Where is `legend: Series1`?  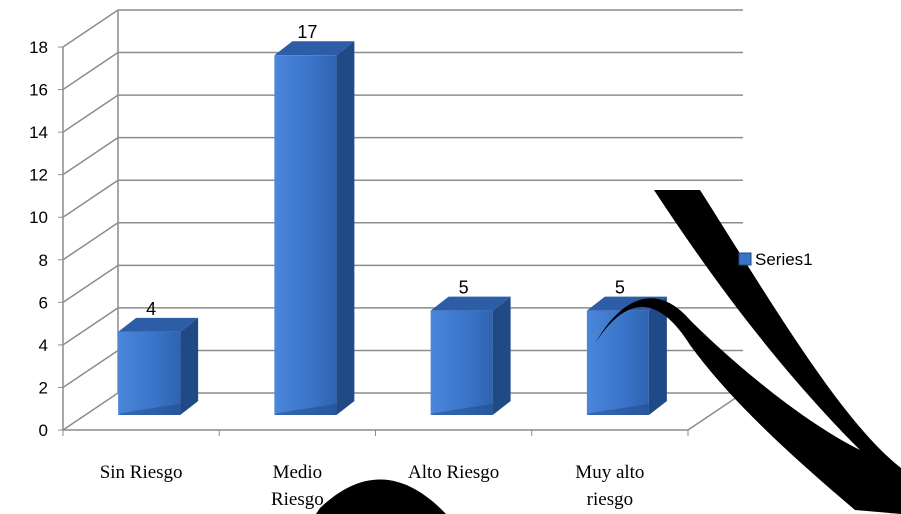 legend: Series1 is located at coordinates (775, 259).